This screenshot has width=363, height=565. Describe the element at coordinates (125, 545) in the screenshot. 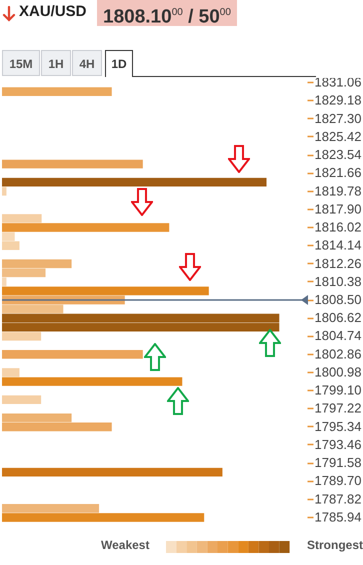

I see `text: Weakest` at that location.